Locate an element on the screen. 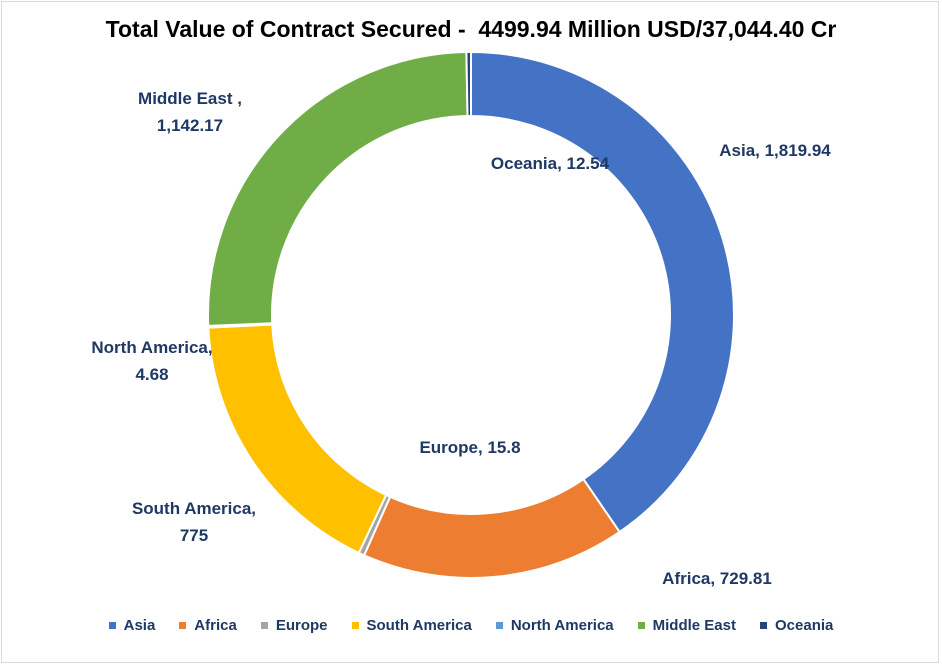 Image resolution: width=942 pixels, height=666 pixels. data-label-europe: Europe, 15.8 is located at coordinates (469, 447).